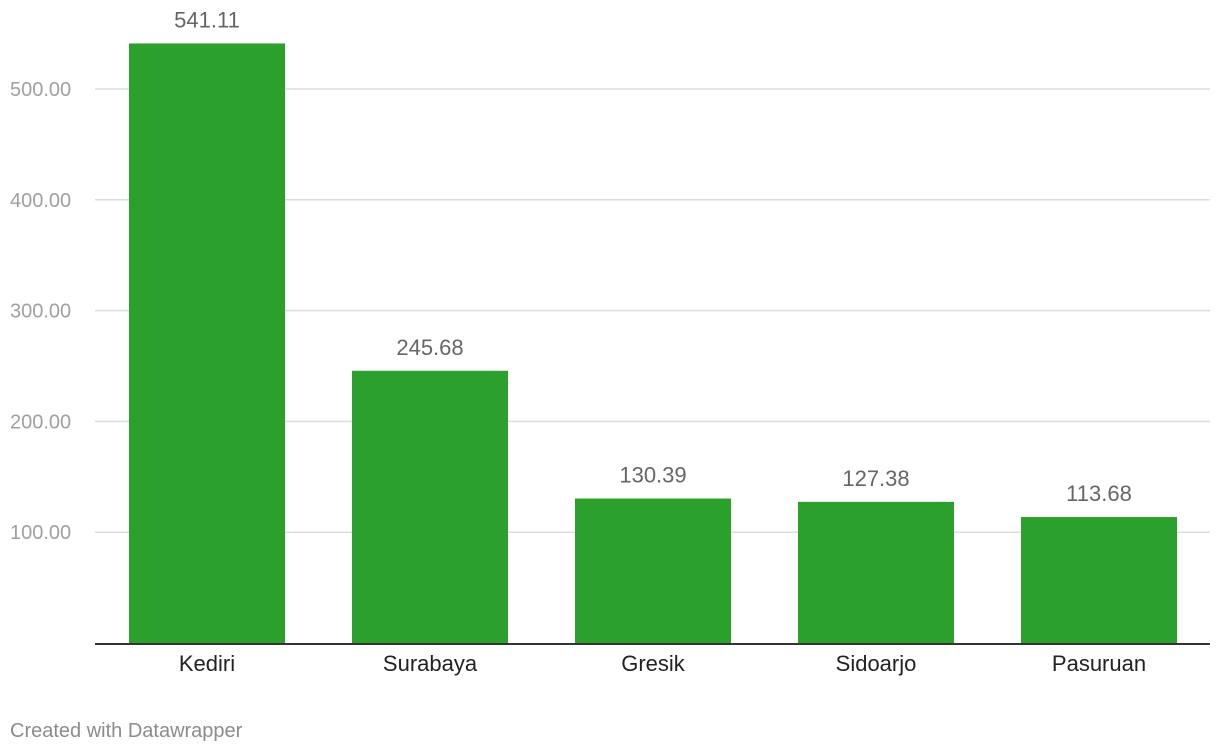 The height and width of the screenshot is (756, 1220). I want to click on value-label: 130.39, so click(652, 475).